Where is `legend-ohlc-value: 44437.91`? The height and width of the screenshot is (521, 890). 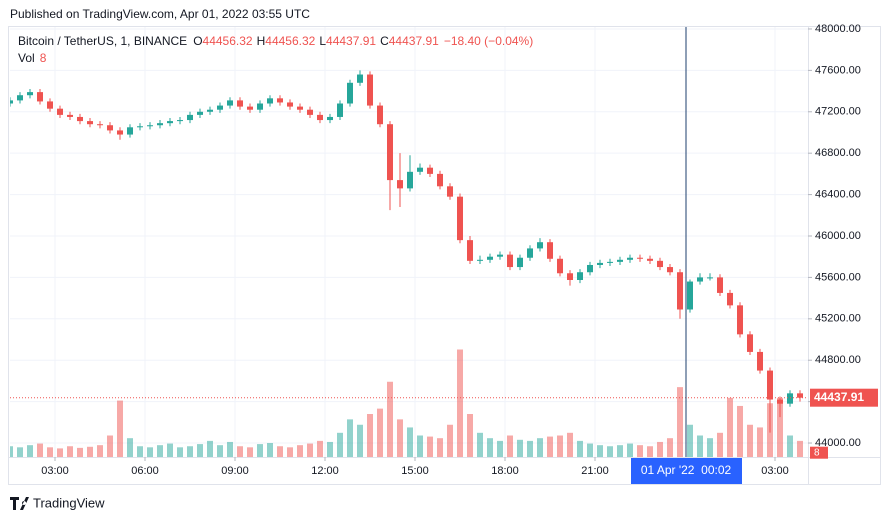 legend-ohlc-value: 44437.91 is located at coordinates (351, 41).